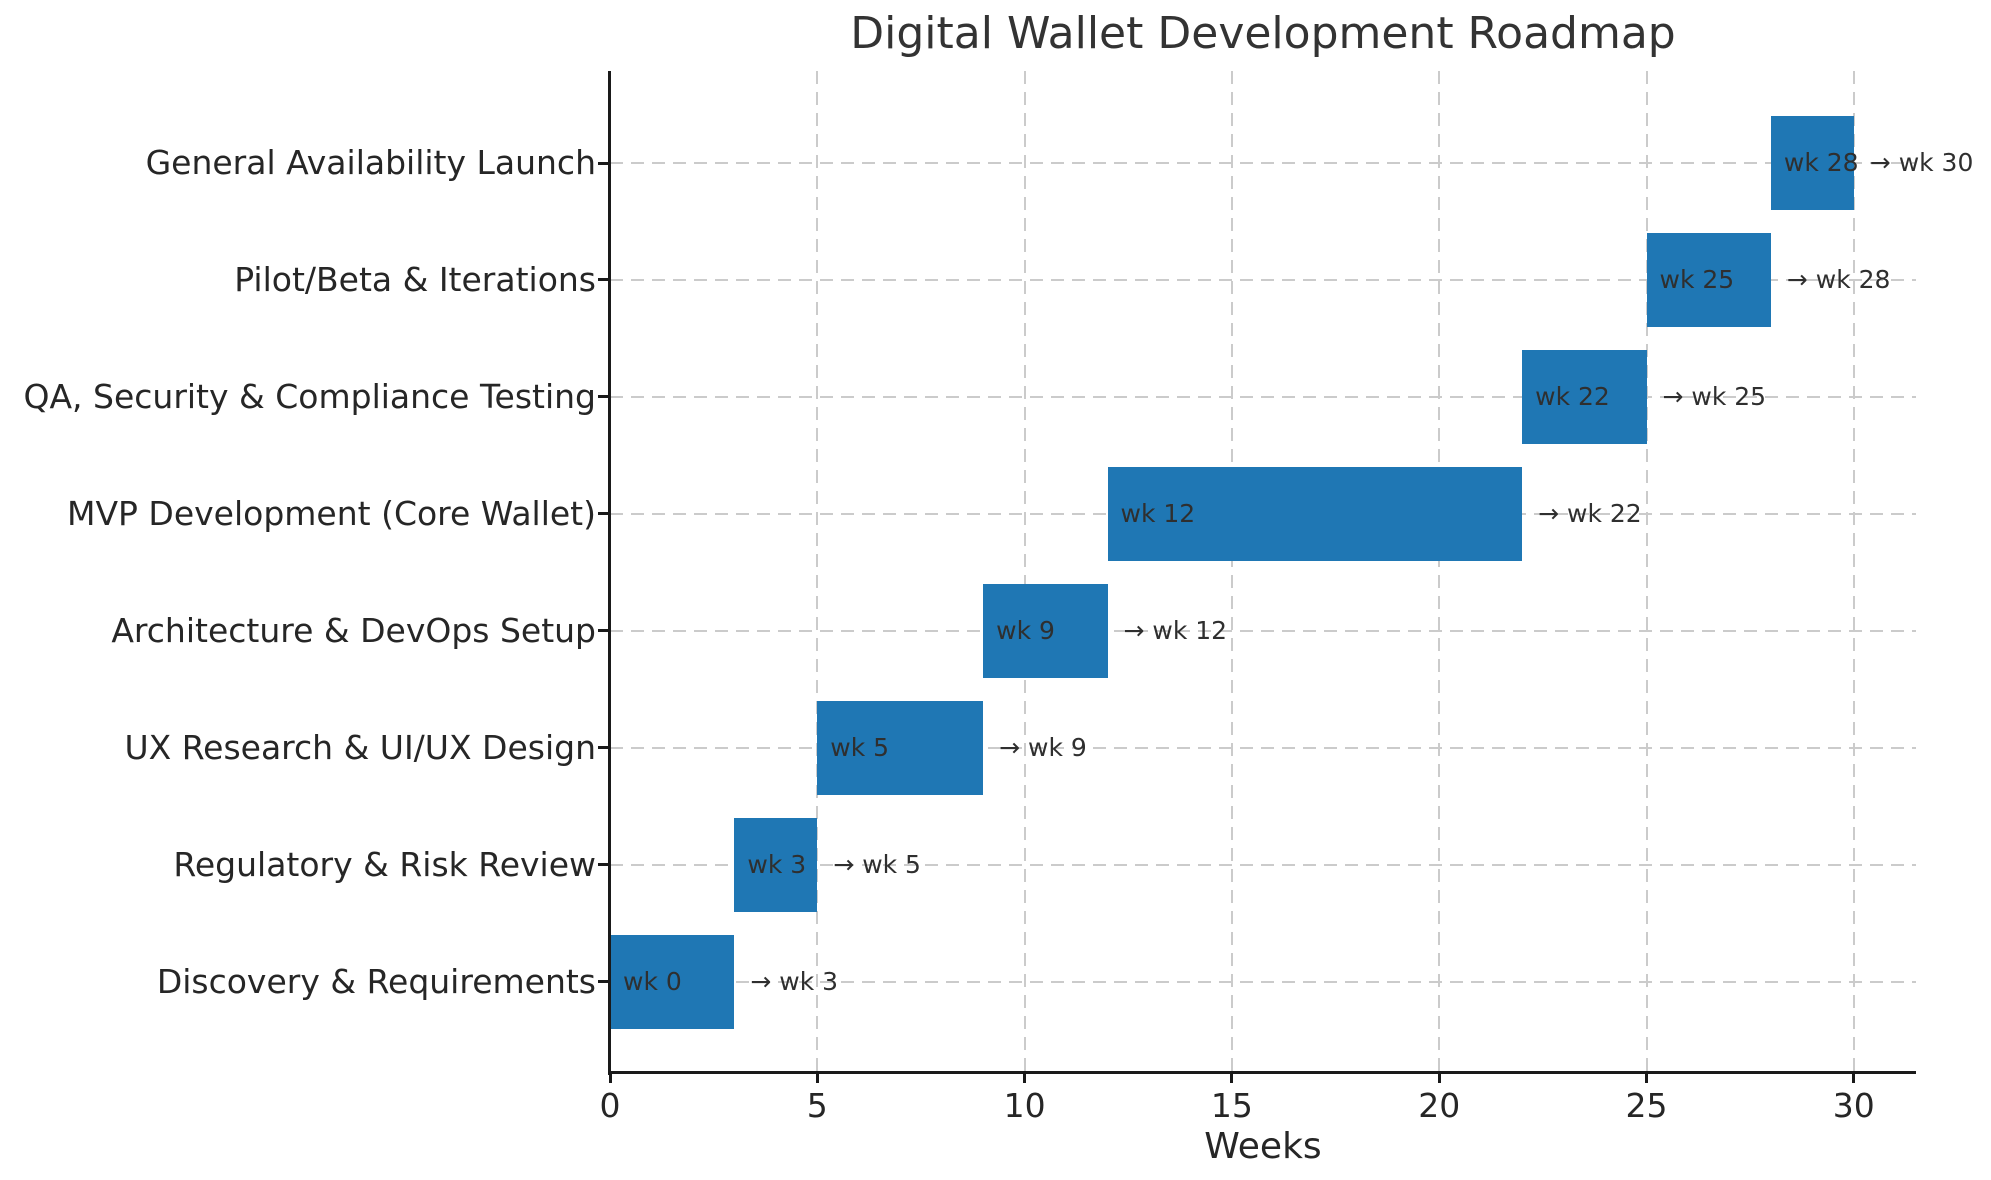  Describe the element at coordinates (794, 981) in the screenshot. I see `bar-end-week-label: → wk 3` at that location.